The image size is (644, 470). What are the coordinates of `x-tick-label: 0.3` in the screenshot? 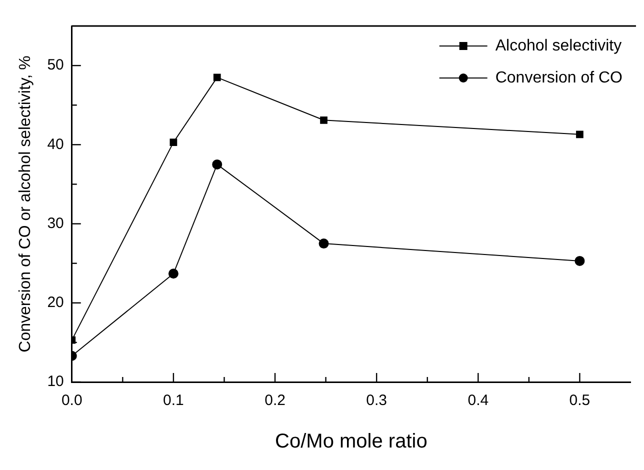 It's located at (377, 401).